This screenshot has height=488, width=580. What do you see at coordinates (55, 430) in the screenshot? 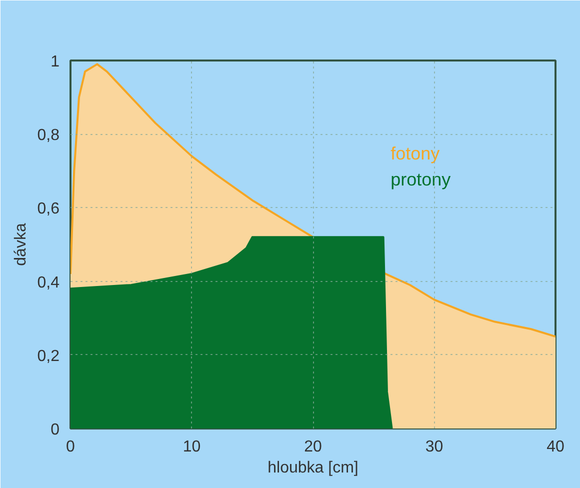
I see `y-tick-label: 0` at bounding box center [55, 430].